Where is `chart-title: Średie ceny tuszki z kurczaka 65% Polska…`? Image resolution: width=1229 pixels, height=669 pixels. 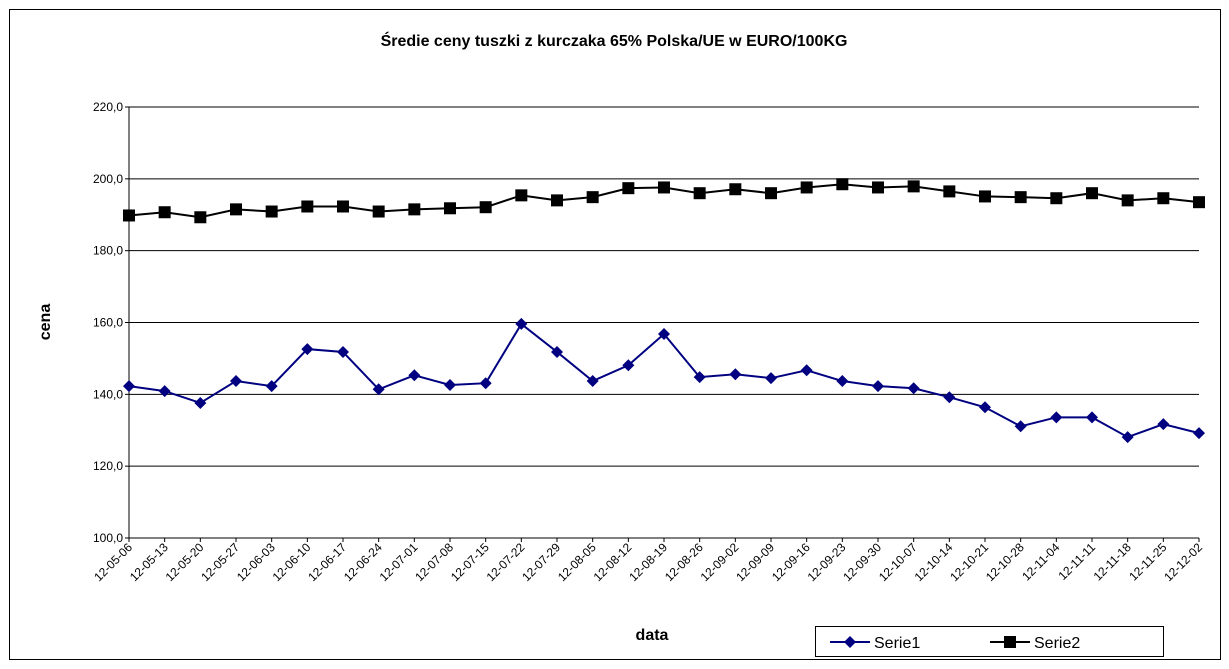 chart-title: Średie ceny tuszki z kurczaka 65% Polska… is located at coordinates (614, 40).